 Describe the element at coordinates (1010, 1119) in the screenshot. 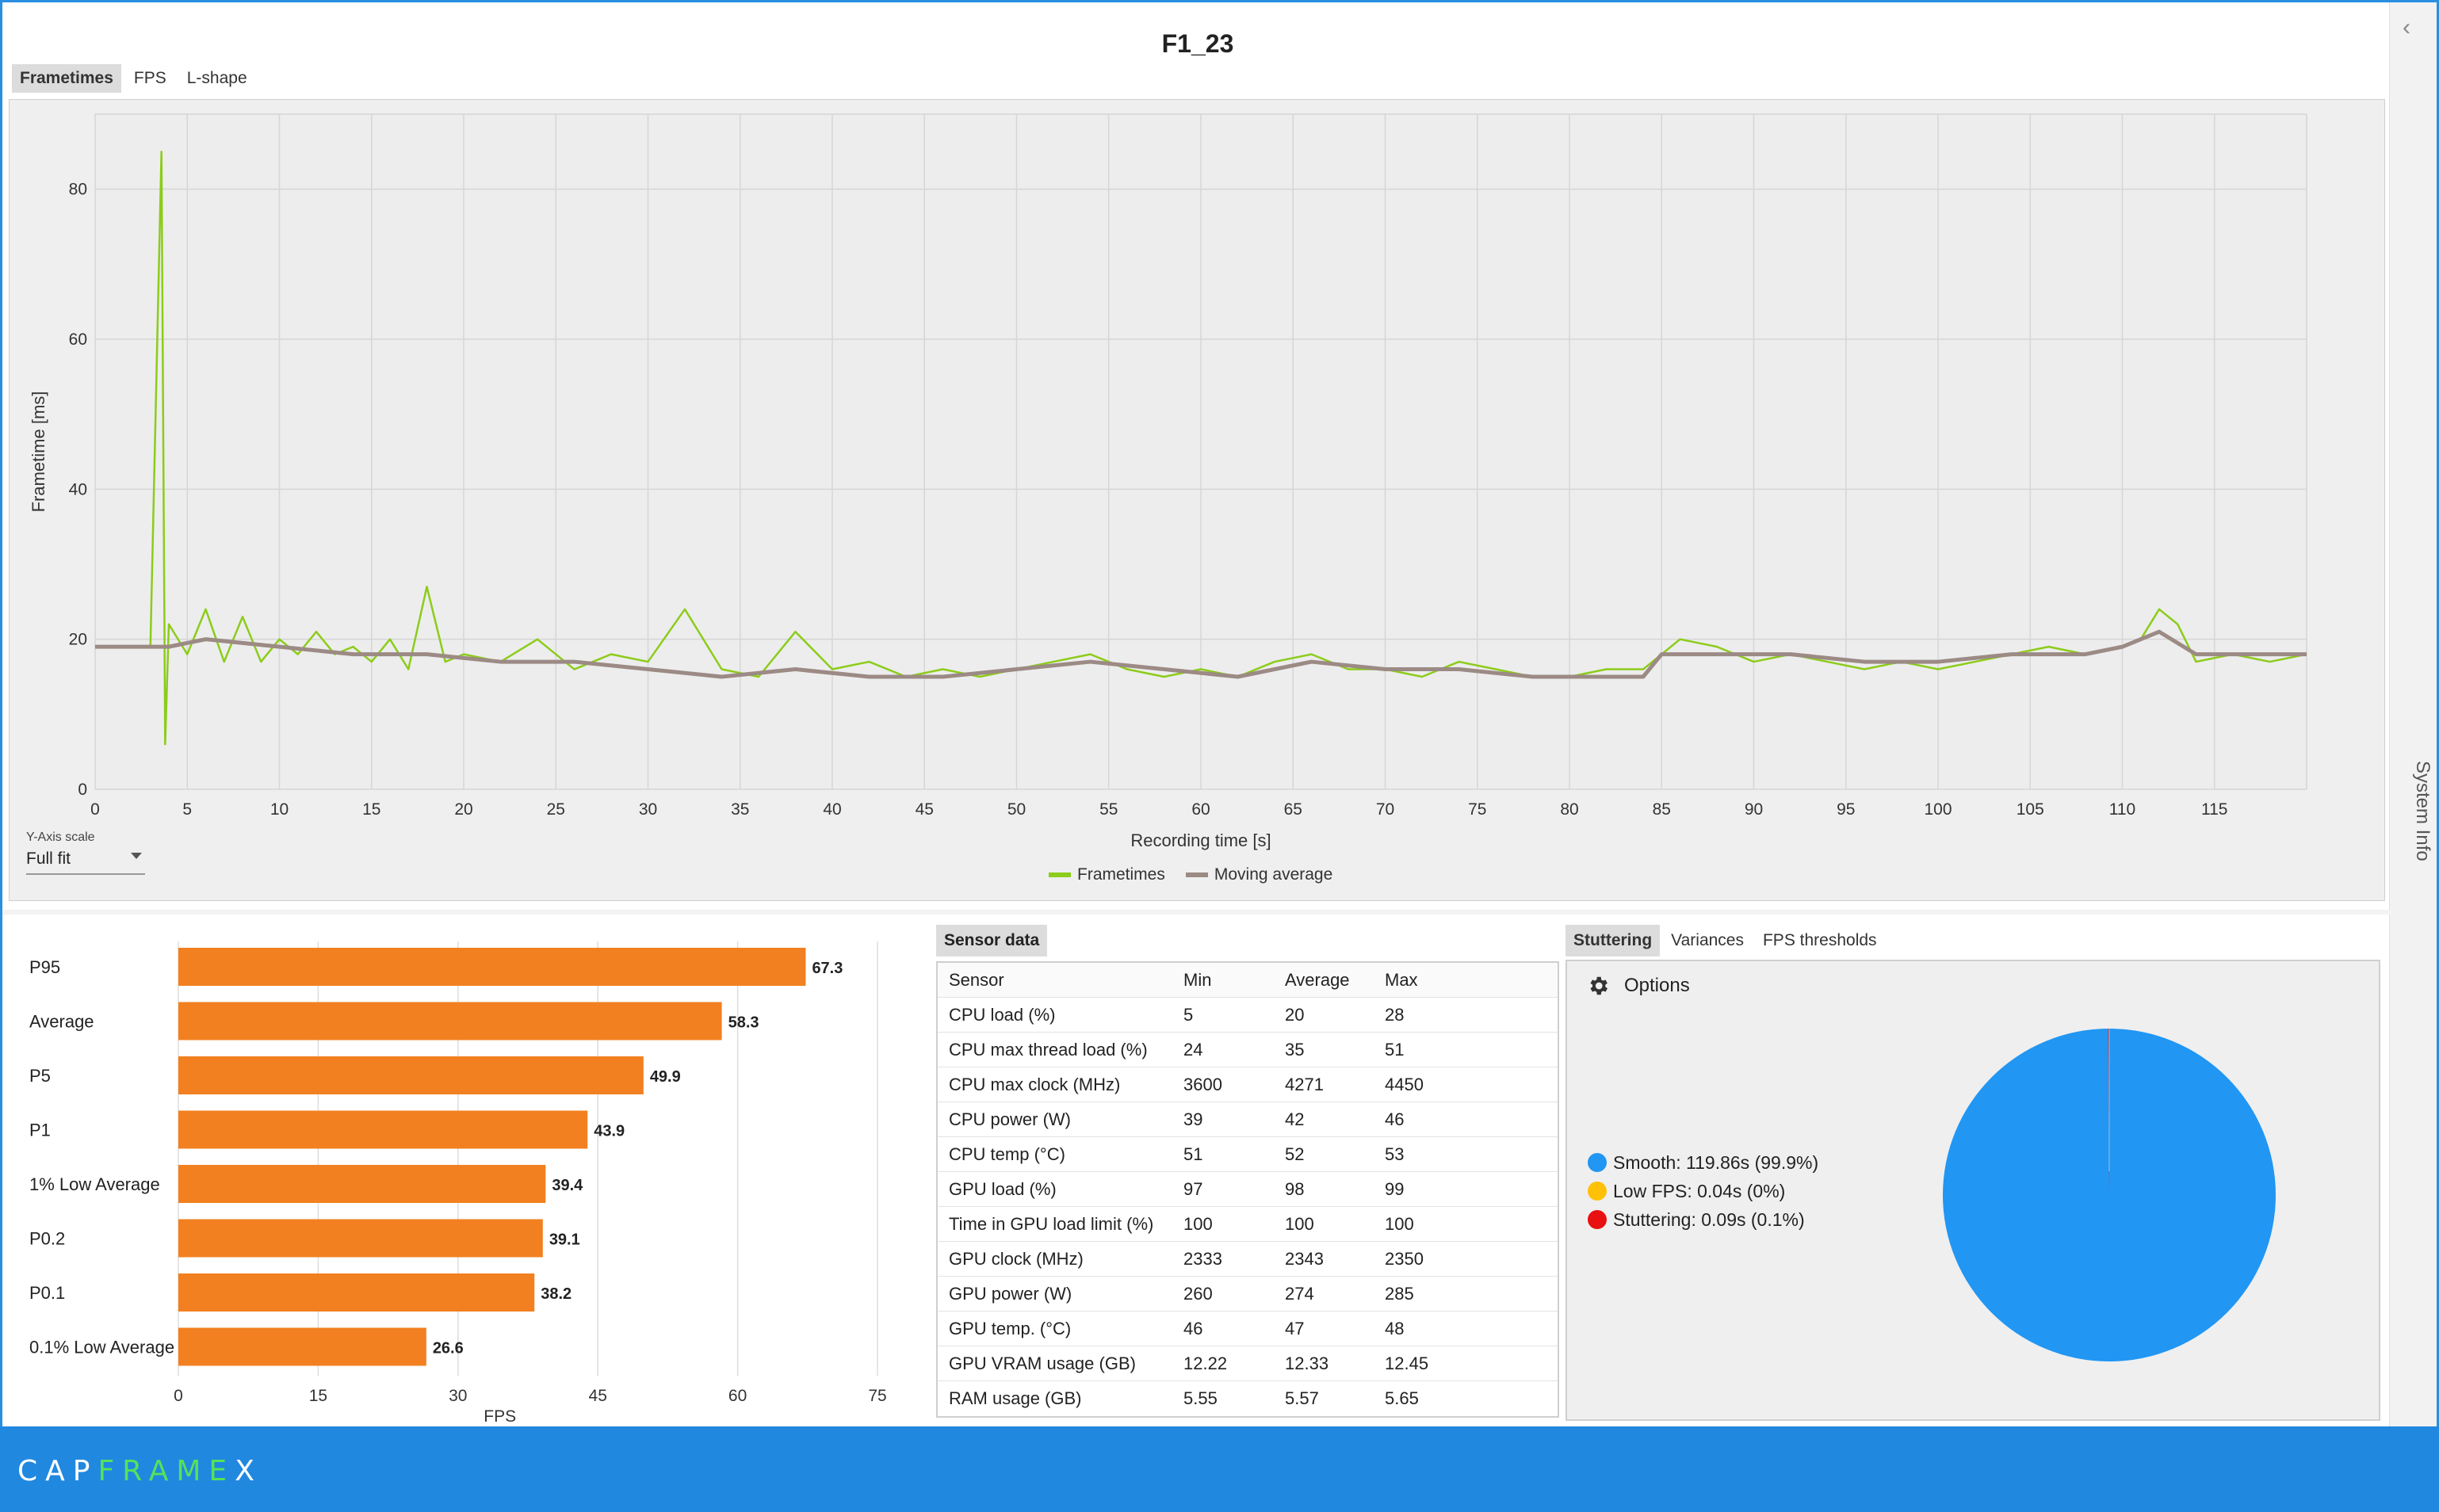

I see `table-cell: CPU power (W)` at that location.